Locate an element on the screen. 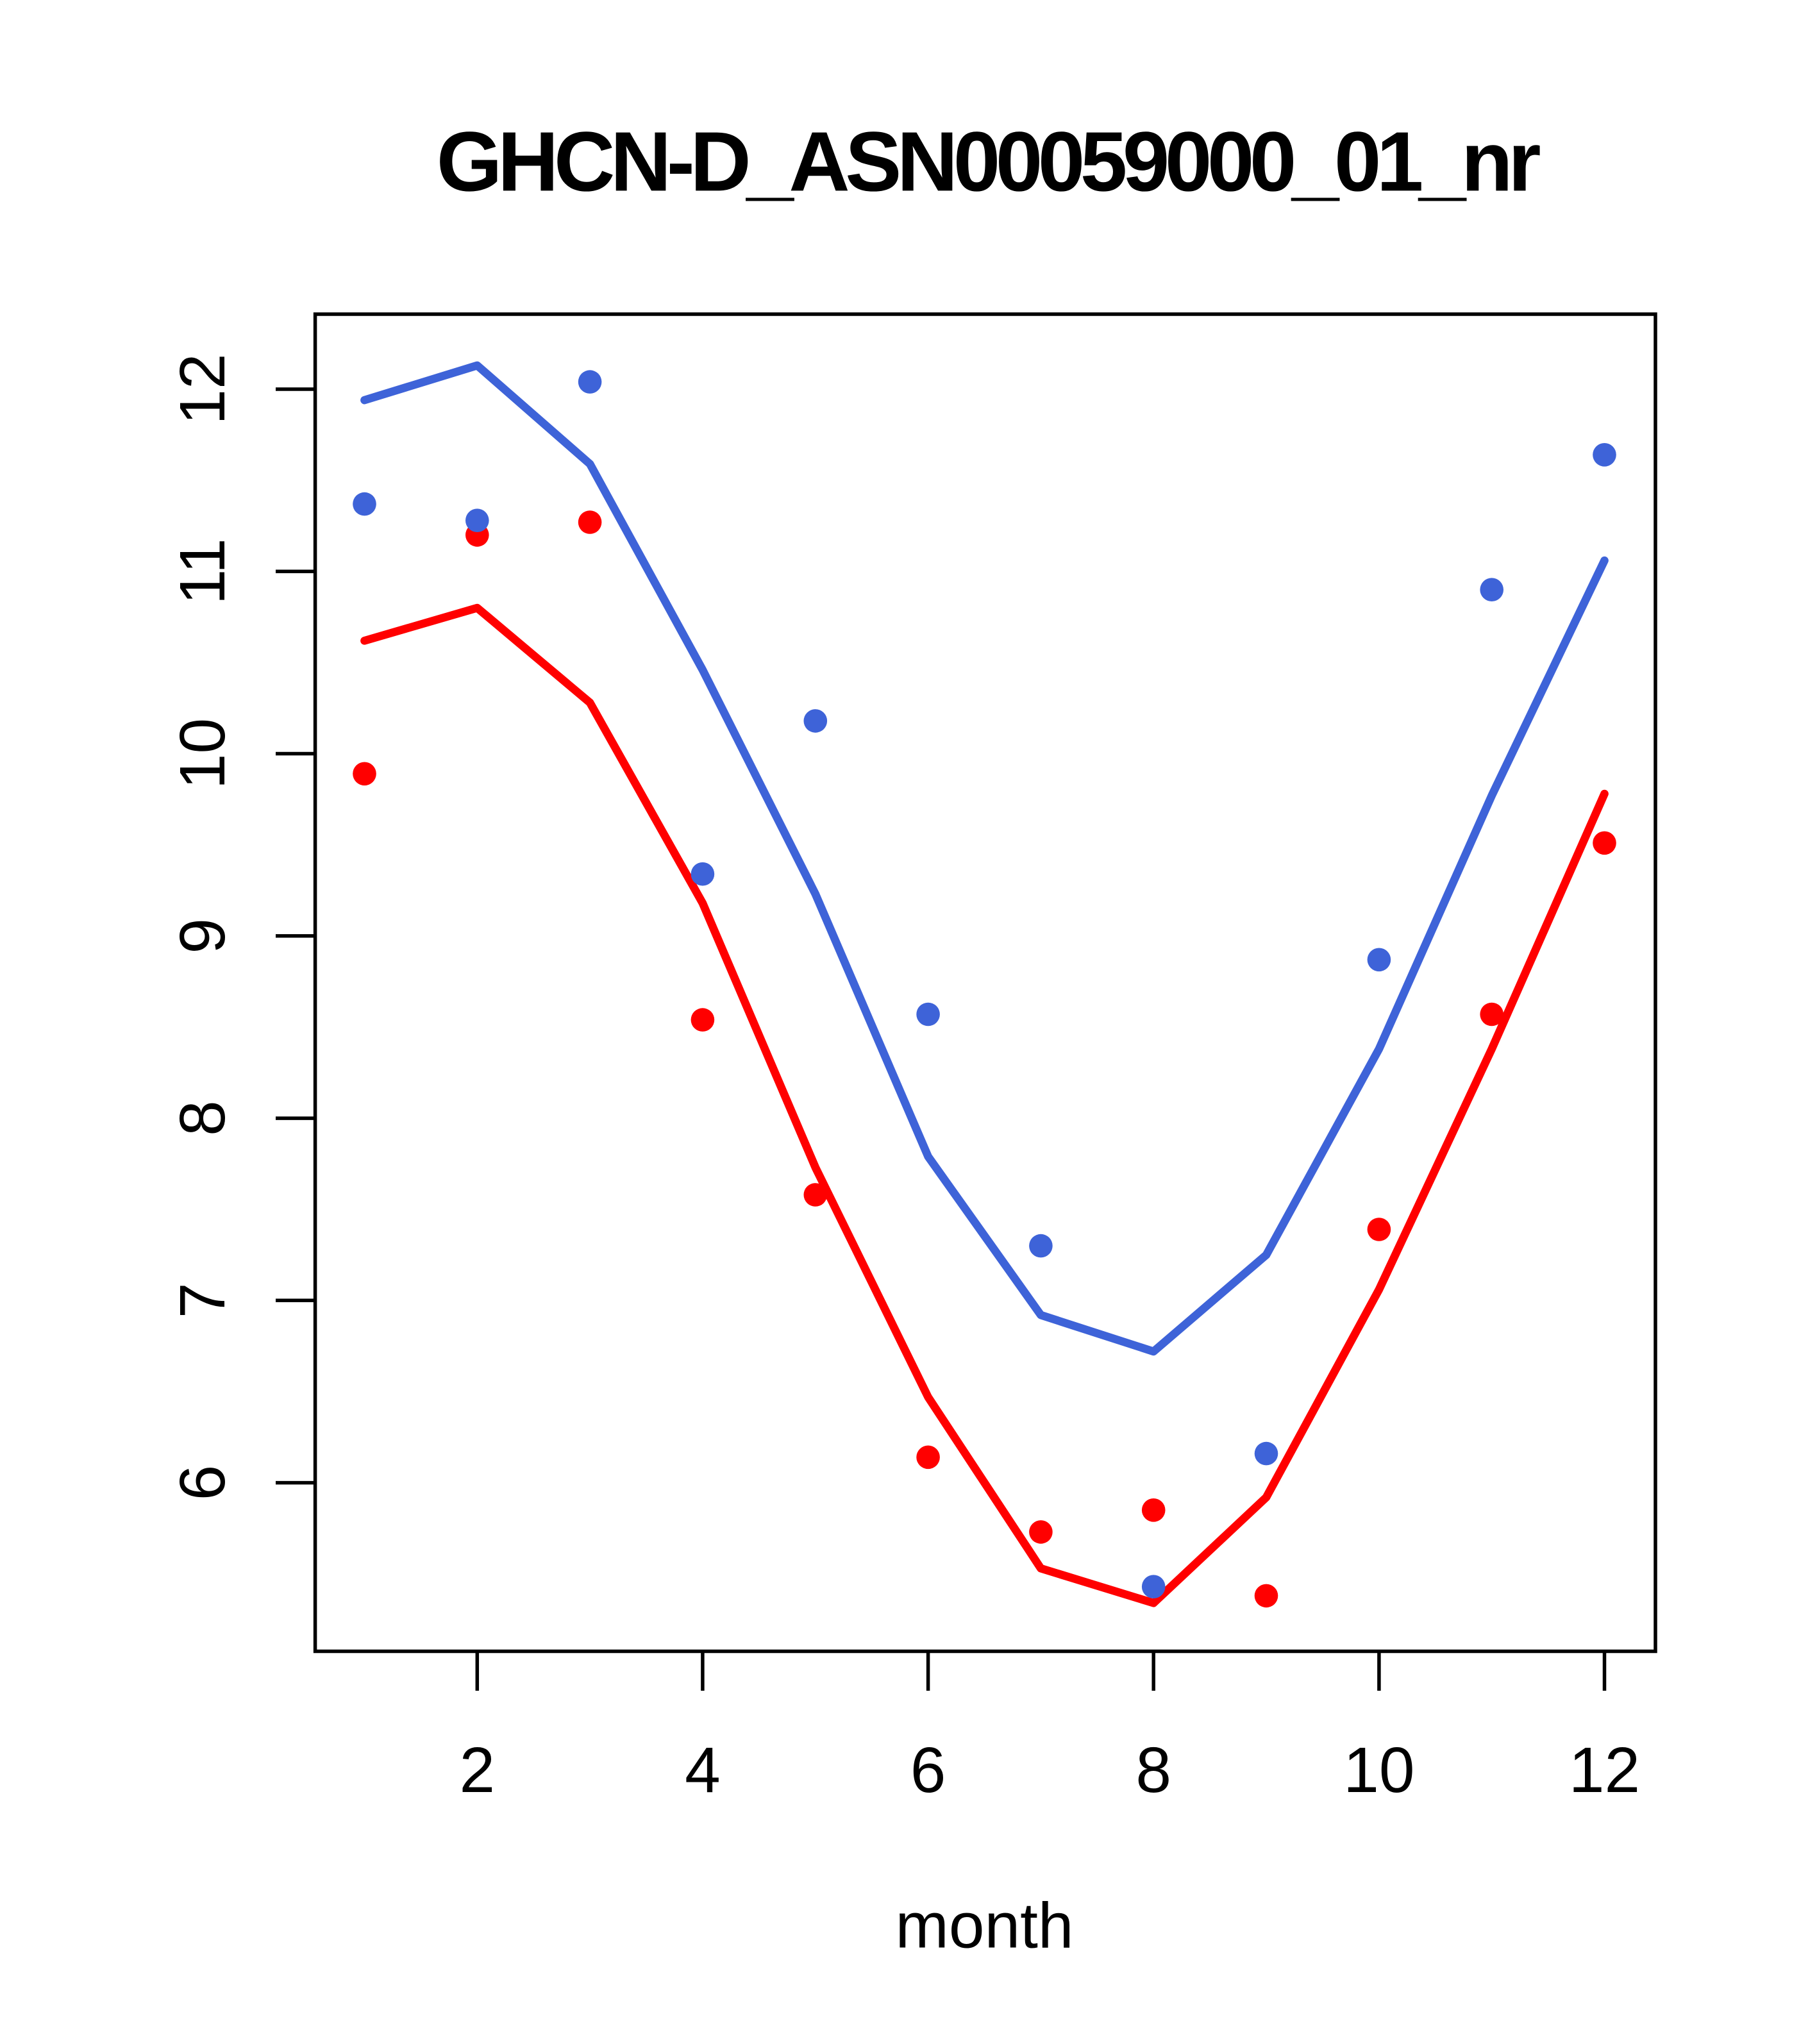  svg-text: 11 is located at coordinates (203, 571).